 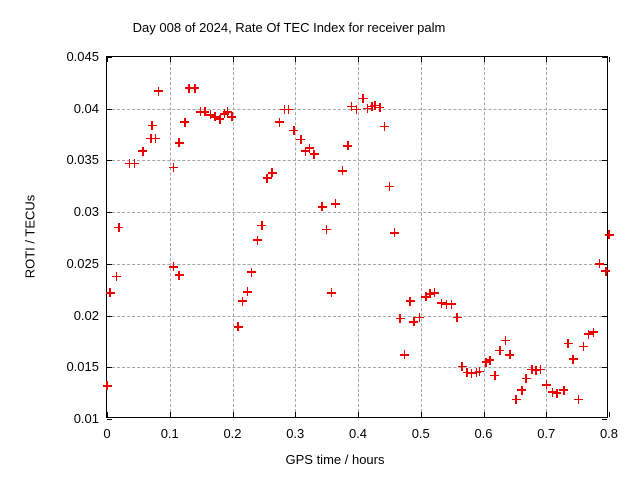 What do you see at coordinates (232, 433) in the screenshot?
I see `x-tick-label: 0.2` at bounding box center [232, 433].